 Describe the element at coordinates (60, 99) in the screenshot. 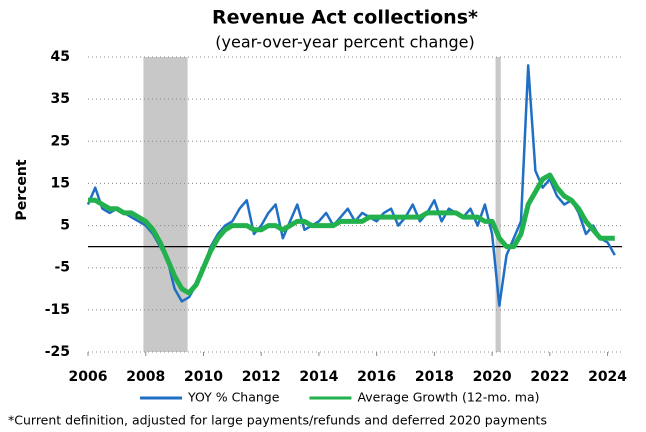

I see `y-tick-label: 35` at that location.